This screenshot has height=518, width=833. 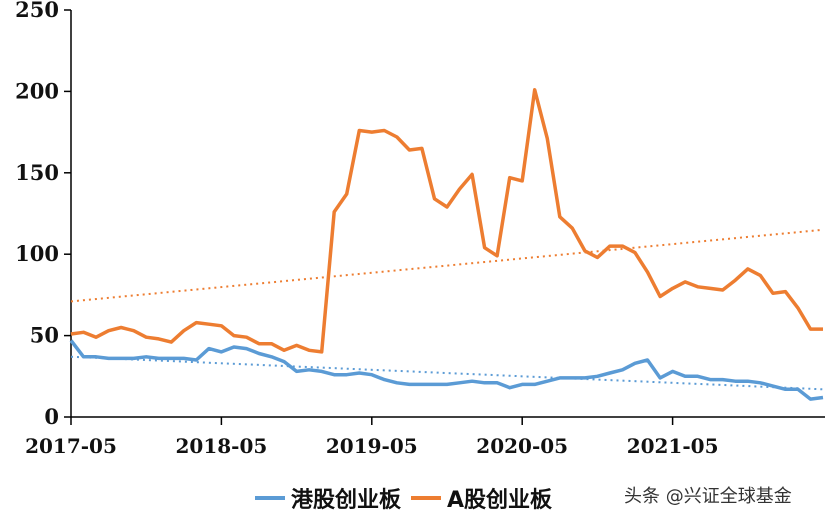 I want to click on watermark: 头条 @兴证全球基金, so click(x=708, y=496).